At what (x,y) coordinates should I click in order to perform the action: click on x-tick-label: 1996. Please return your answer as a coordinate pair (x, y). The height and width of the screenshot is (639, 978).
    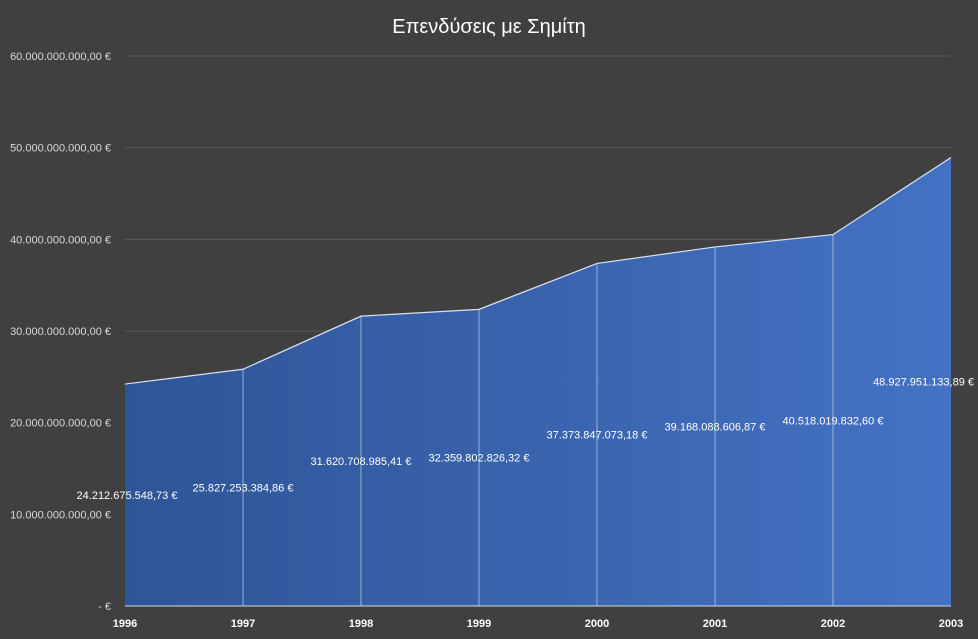
    Looking at the image, I should click on (125, 624).